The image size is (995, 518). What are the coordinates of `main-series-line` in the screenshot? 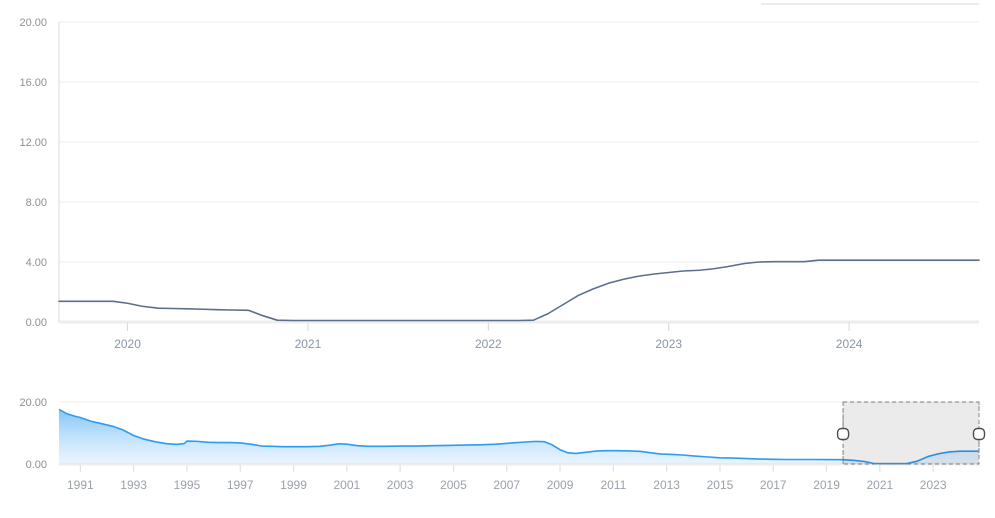 It's located at (519, 290).